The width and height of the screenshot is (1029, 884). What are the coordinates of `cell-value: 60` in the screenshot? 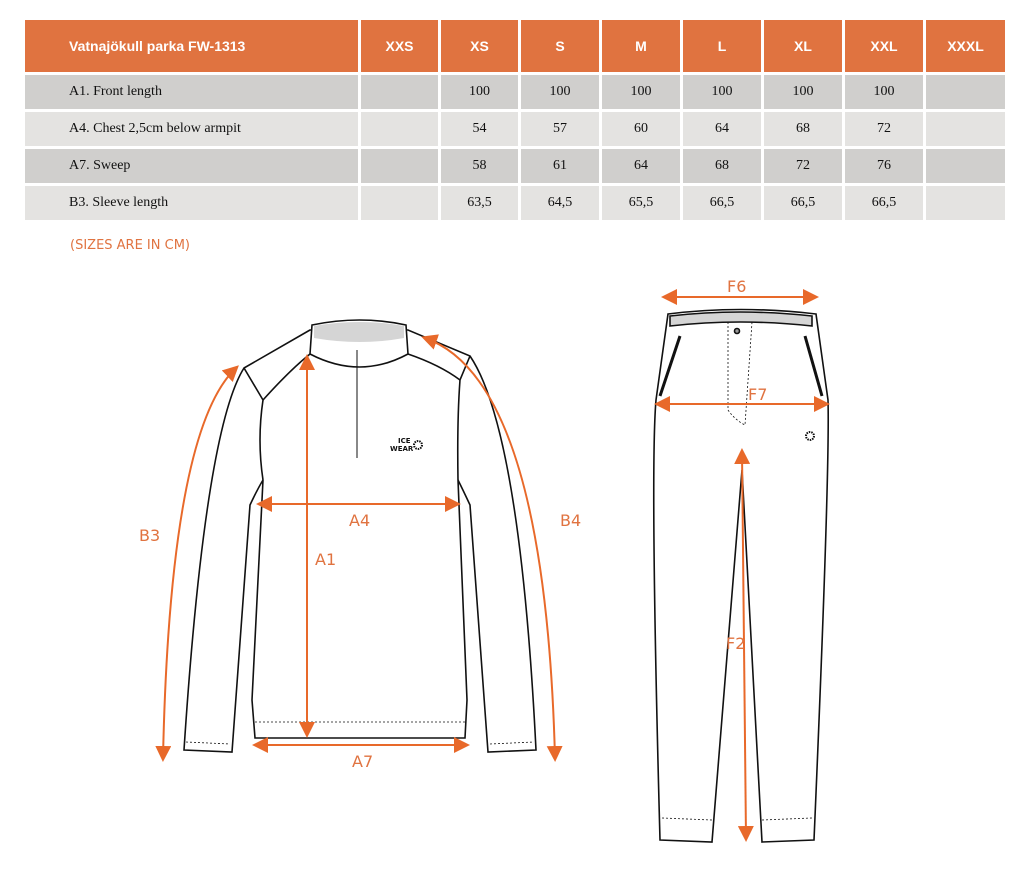 It's located at (641, 129).